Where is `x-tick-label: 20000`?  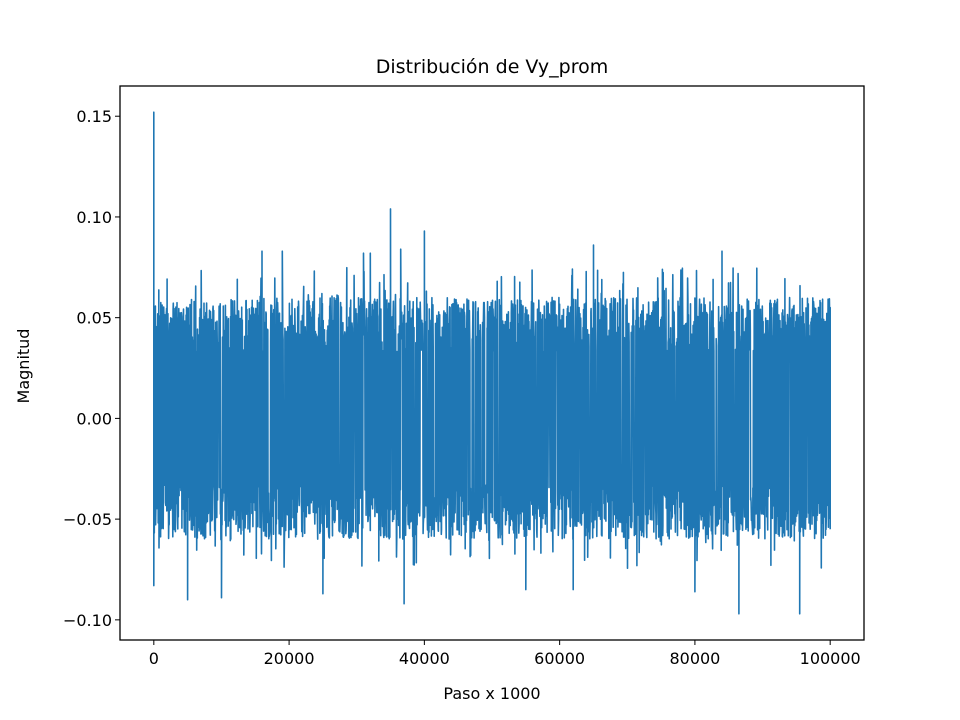
x-tick-label: 20000 is located at coordinates (289, 658).